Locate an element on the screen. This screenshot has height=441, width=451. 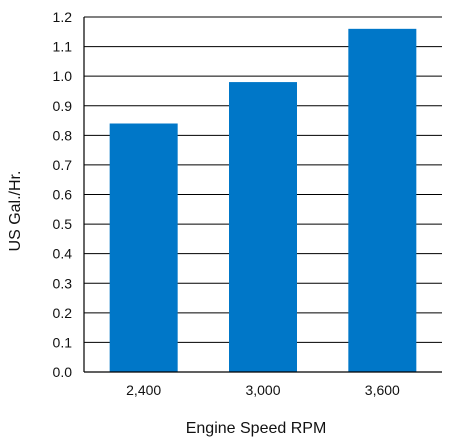
x-tick-label: 3,600 is located at coordinates (382, 390).